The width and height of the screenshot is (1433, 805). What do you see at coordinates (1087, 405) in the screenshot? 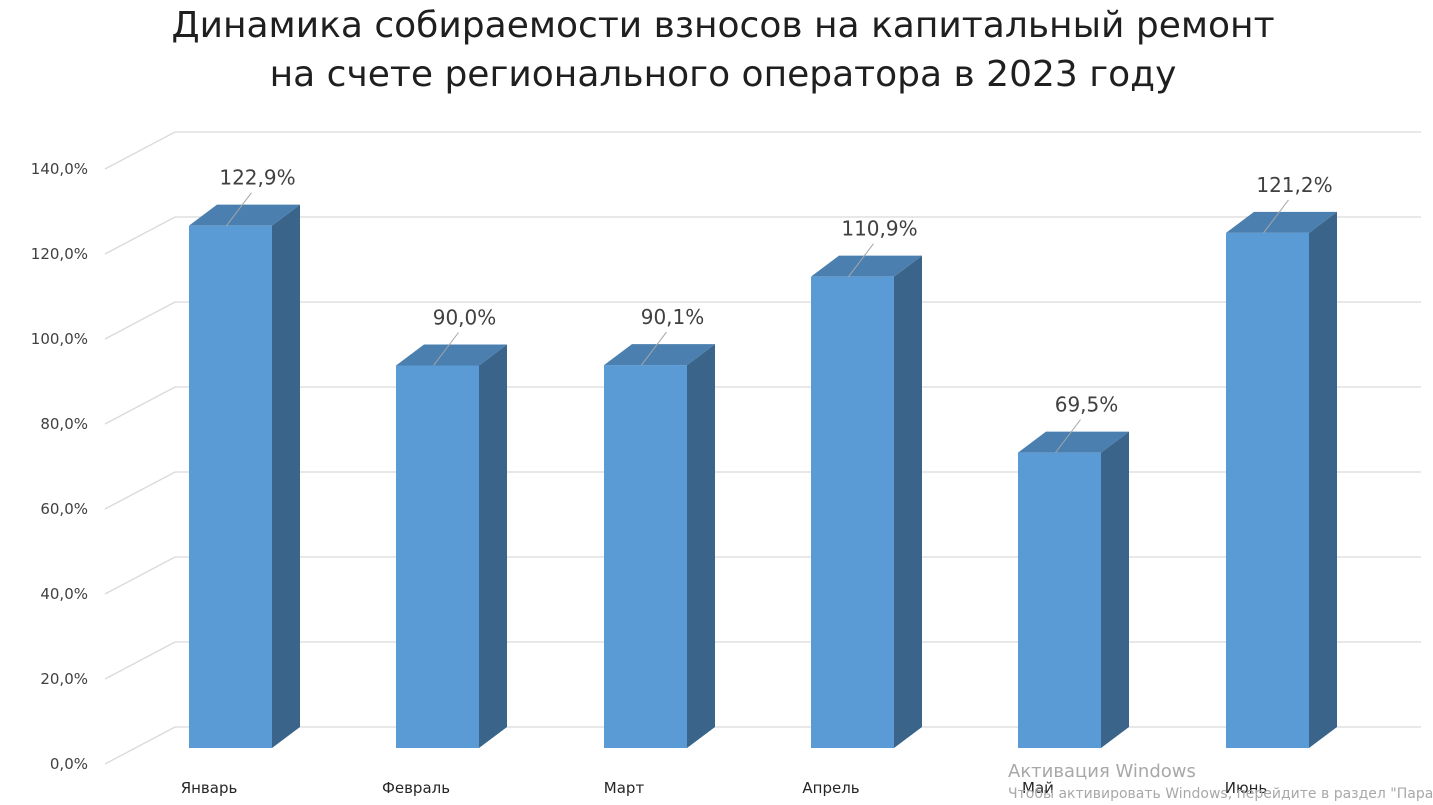
I see `data-label: 69,5%` at bounding box center [1087, 405].